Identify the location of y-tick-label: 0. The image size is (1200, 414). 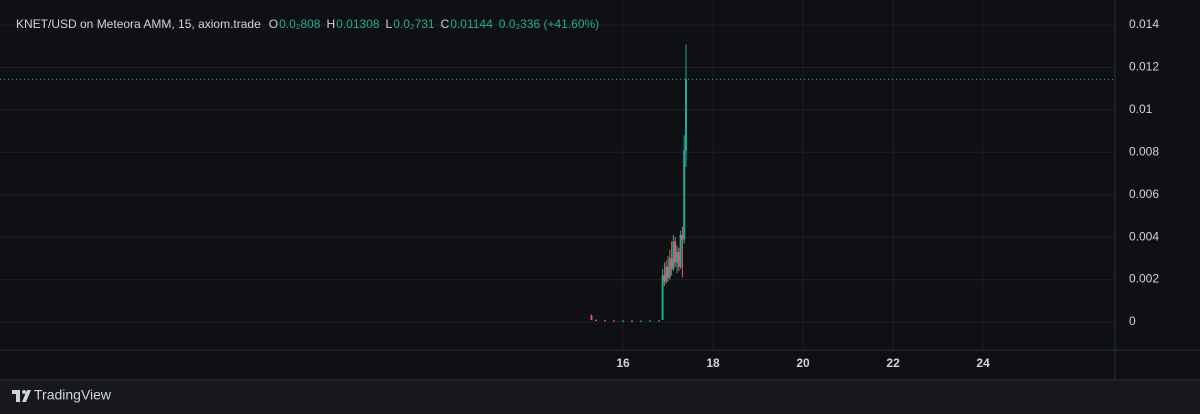
(1132, 321).